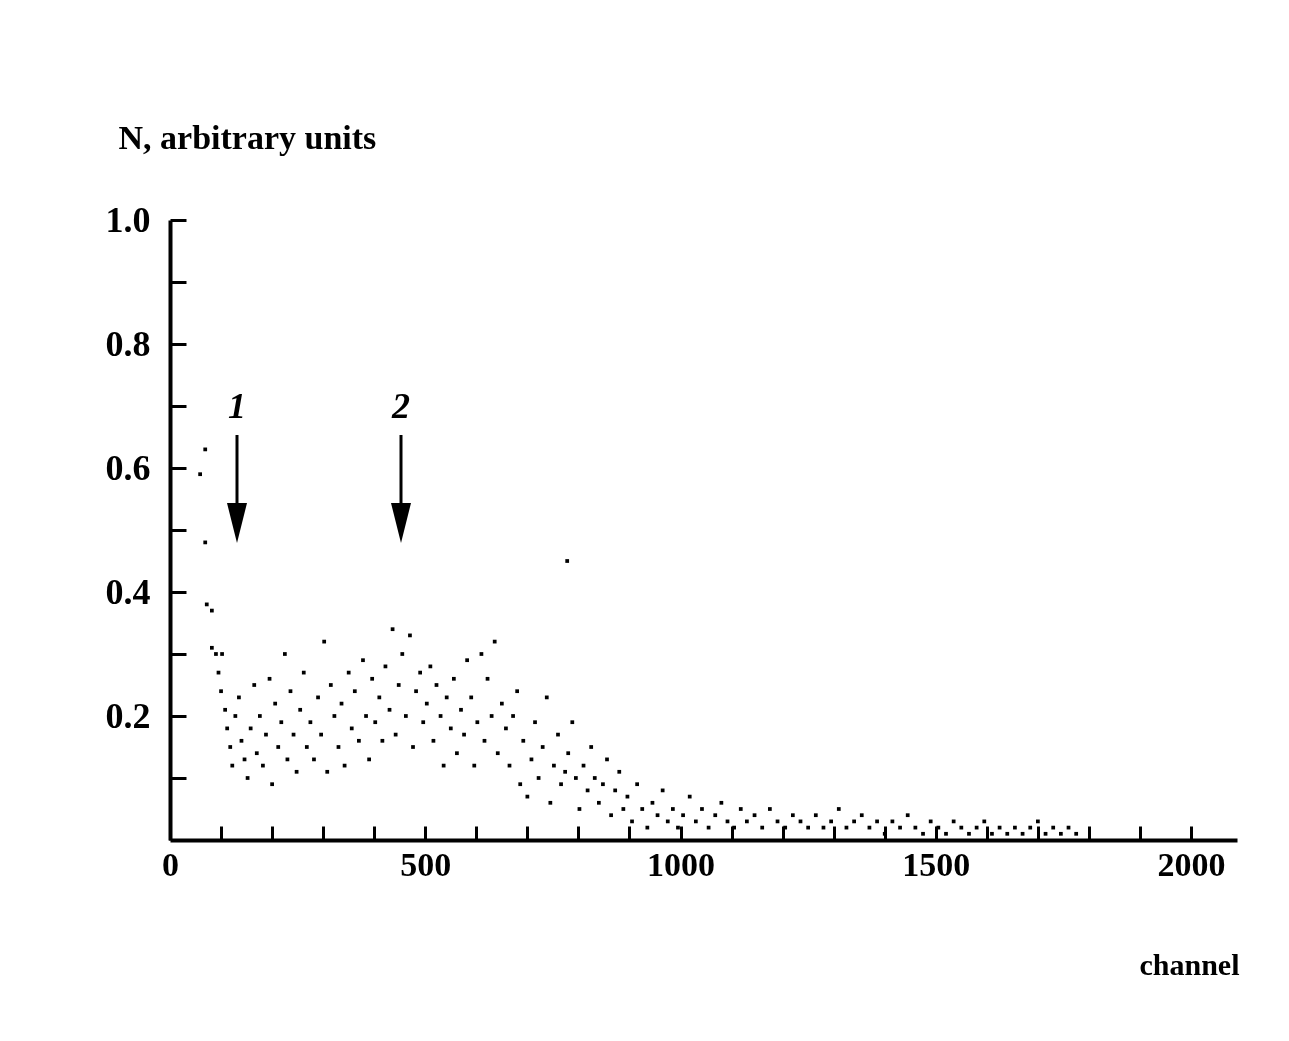 Image resolution: width=1289 pixels, height=1041 pixels. I want to click on y-tick-label: 0.6, so click(128, 467).